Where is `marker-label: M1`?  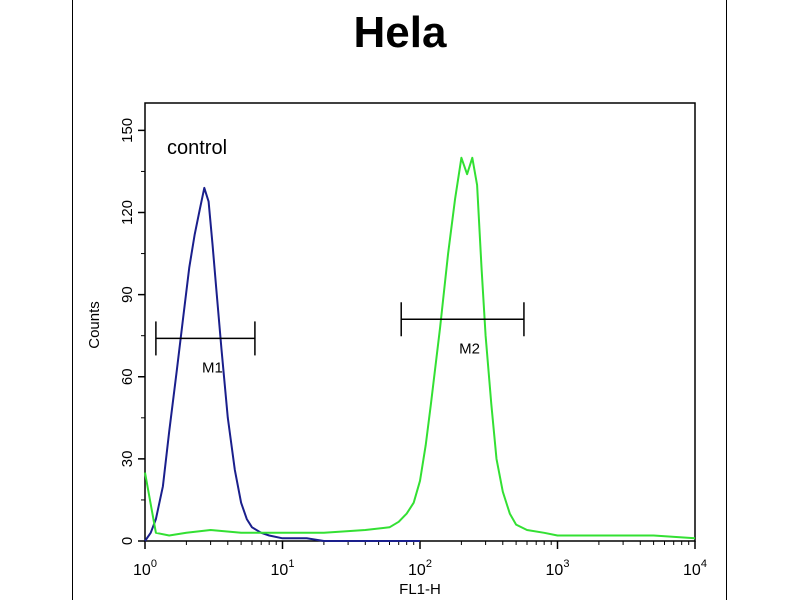
marker-label: M1 is located at coordinates (212, 367).